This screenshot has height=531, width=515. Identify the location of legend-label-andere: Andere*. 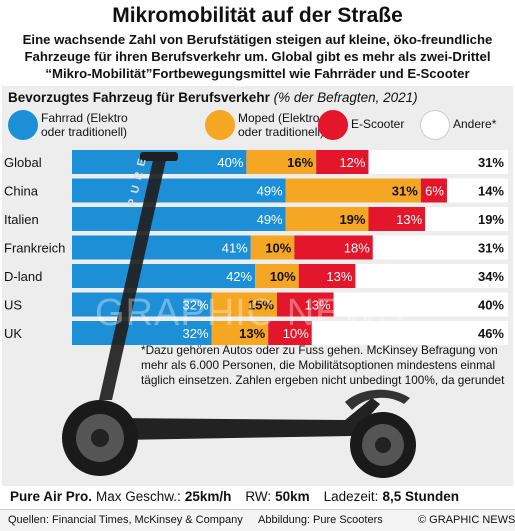
(475, 124).